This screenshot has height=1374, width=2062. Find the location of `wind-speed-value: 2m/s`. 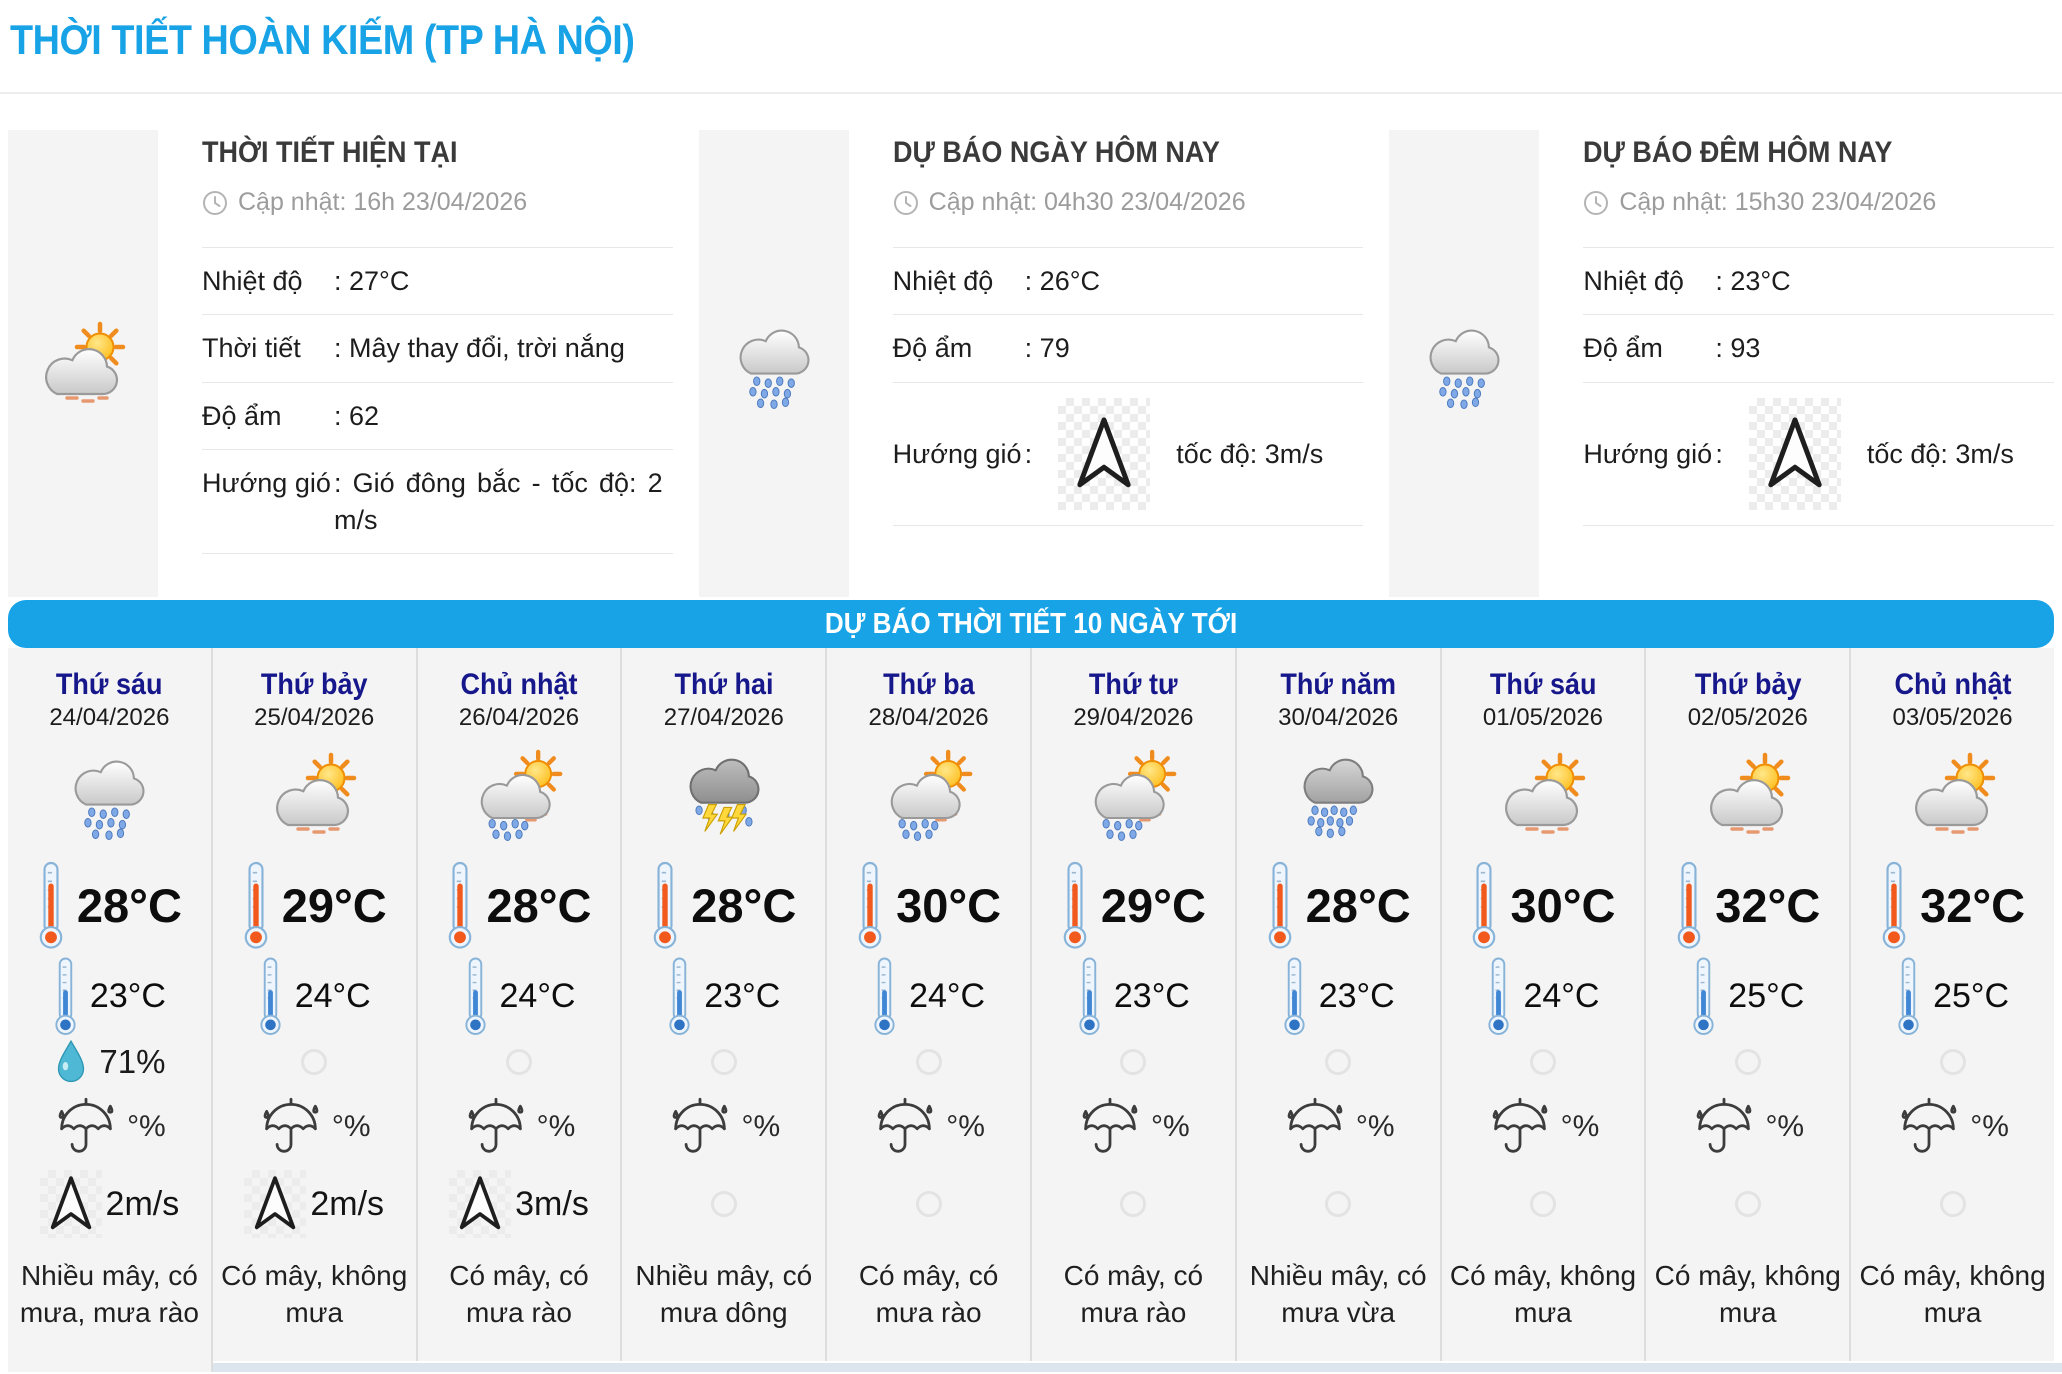

wind-speed-value: 2m/s is located at coordinates (347, 1203).